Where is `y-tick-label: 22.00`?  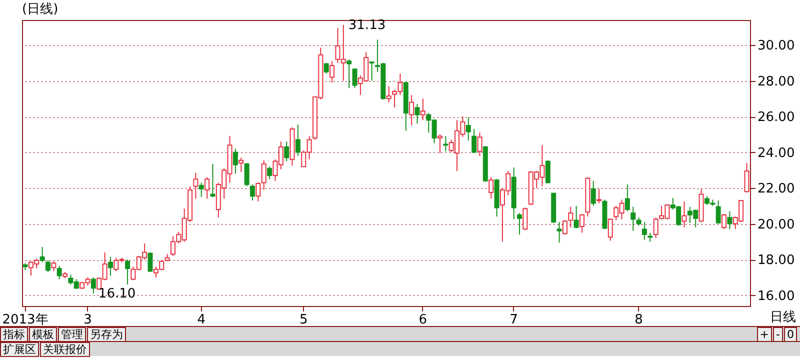
y-tick-label: 22.00 is located at coordinates (776, 189).